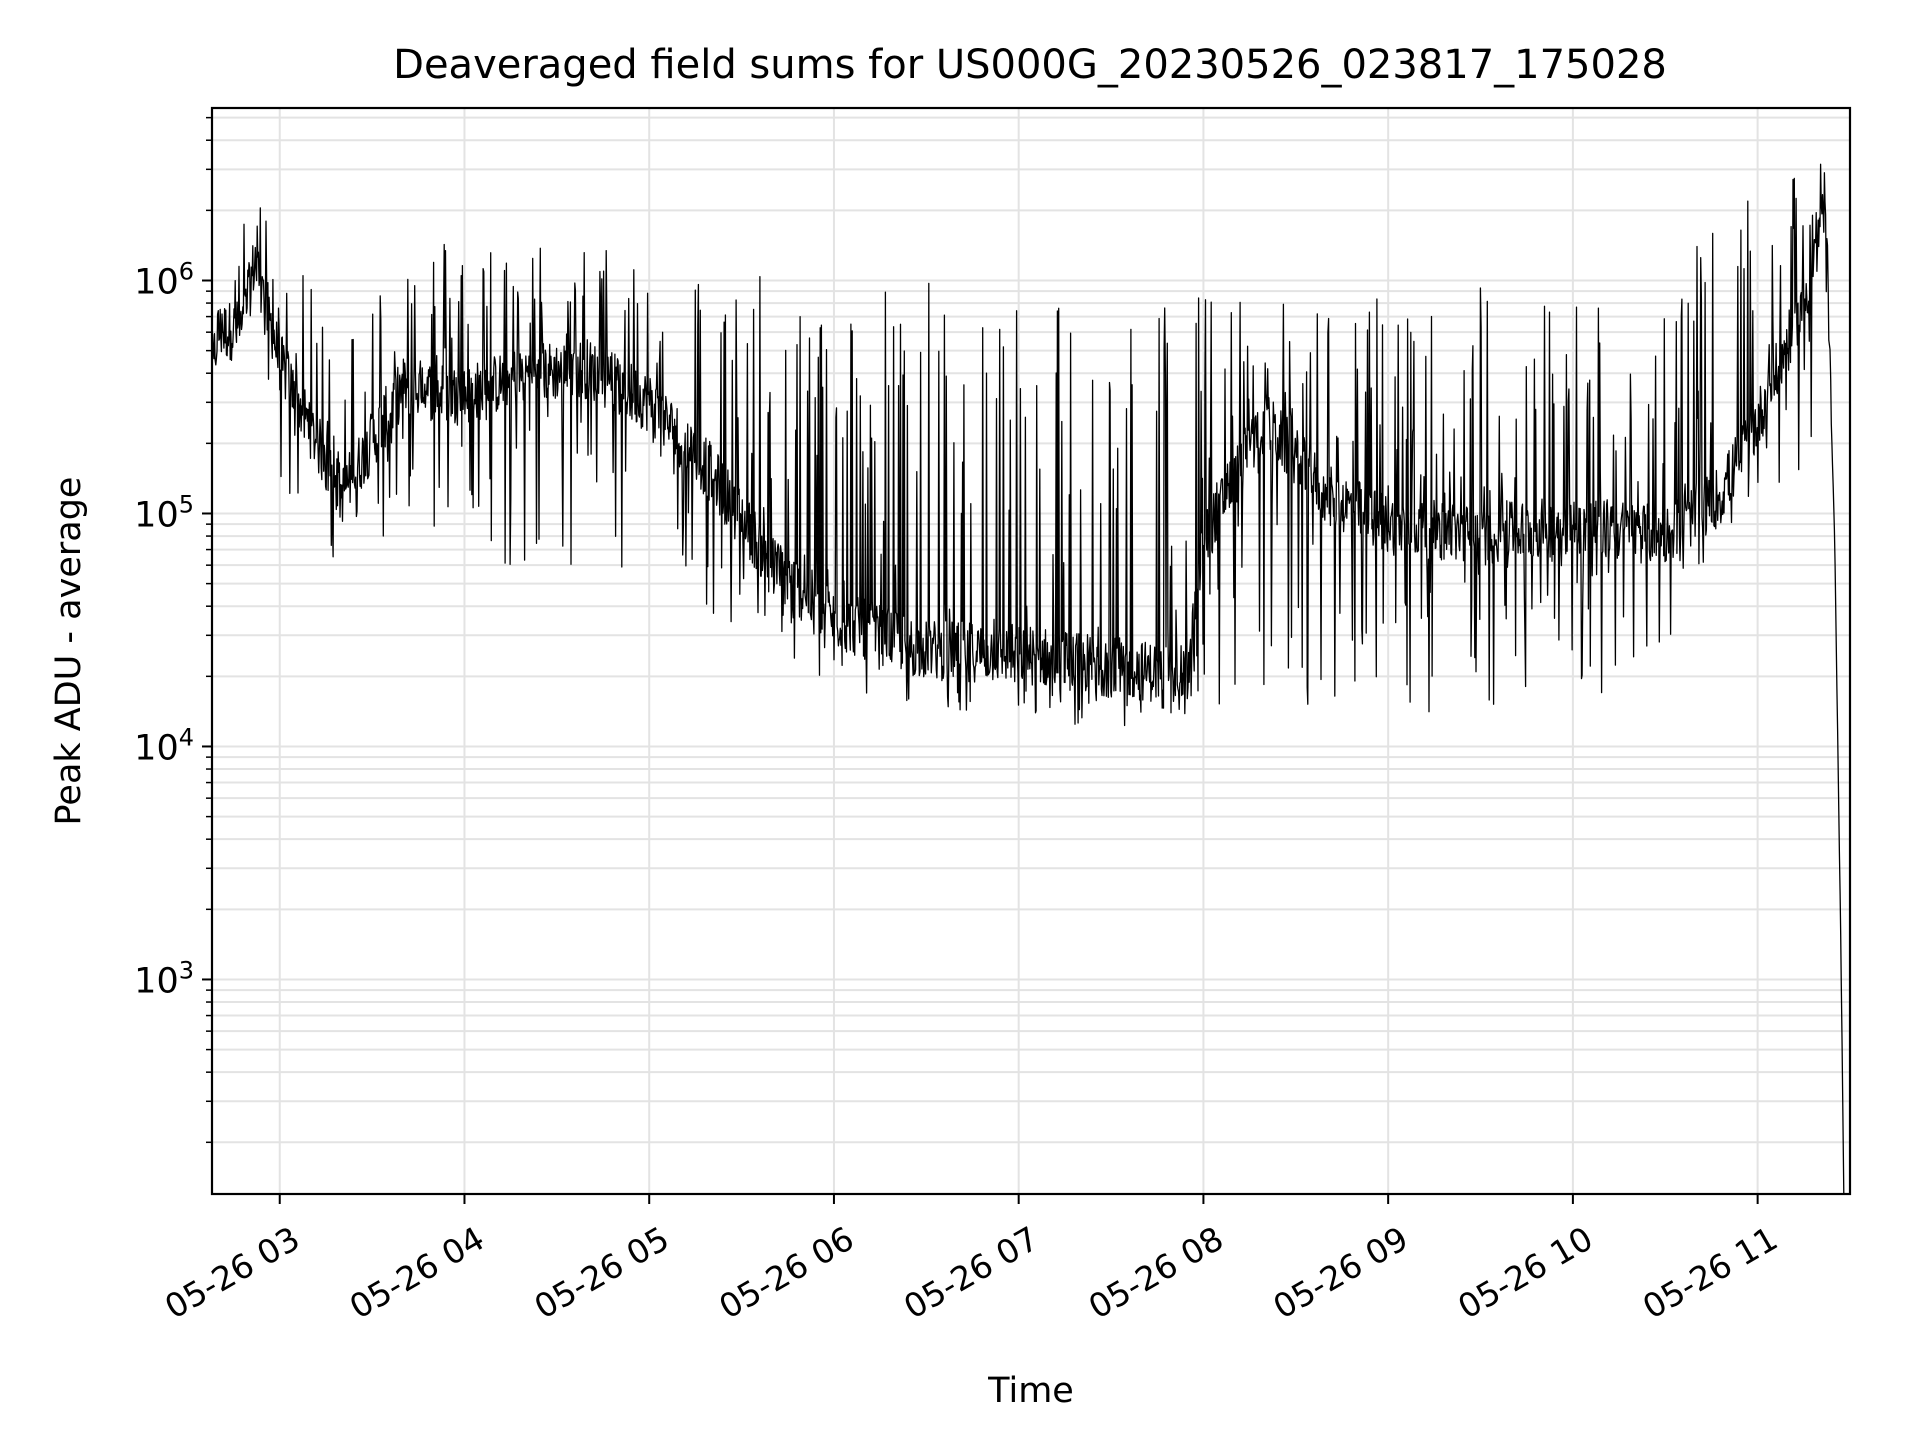  What do you see at coordinates (164, 279) in the screenshot?
I see `y-tick-label: 106` at bounding box center [164, 279].